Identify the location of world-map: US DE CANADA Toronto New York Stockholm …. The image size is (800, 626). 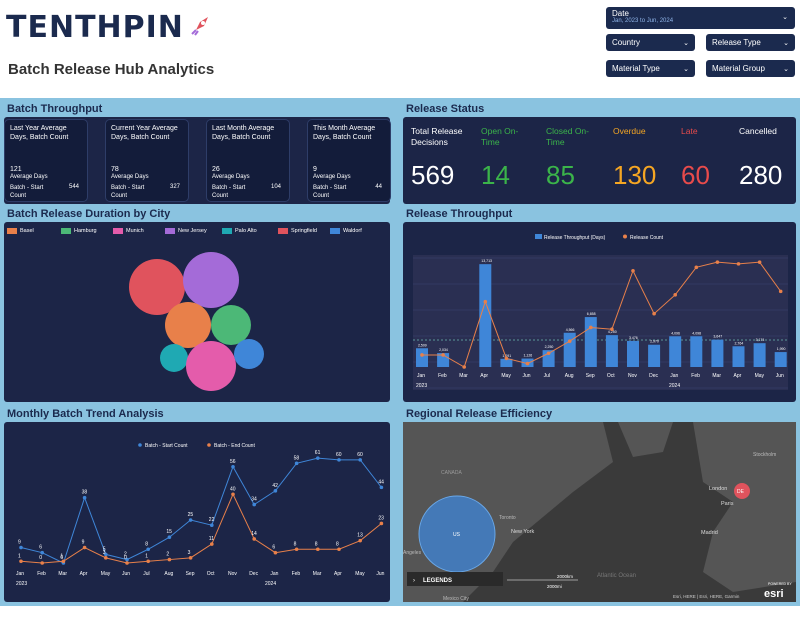
(599, 512).